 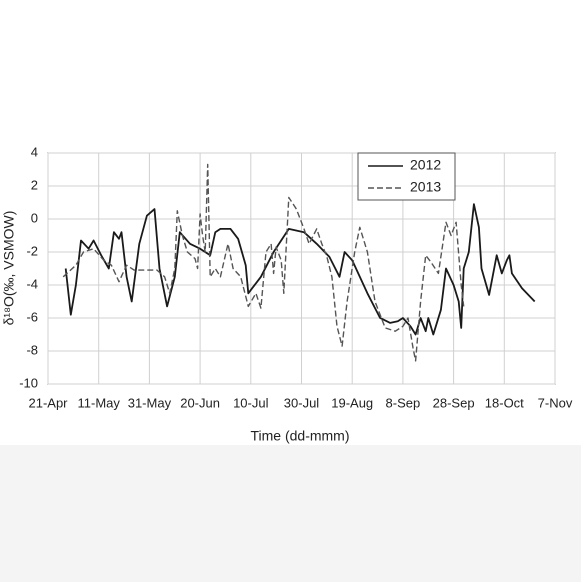 What do you see at coordinates (425, 187) in the screenshot?
I see `legend-label: 2013` at bounding box center [425, 187].